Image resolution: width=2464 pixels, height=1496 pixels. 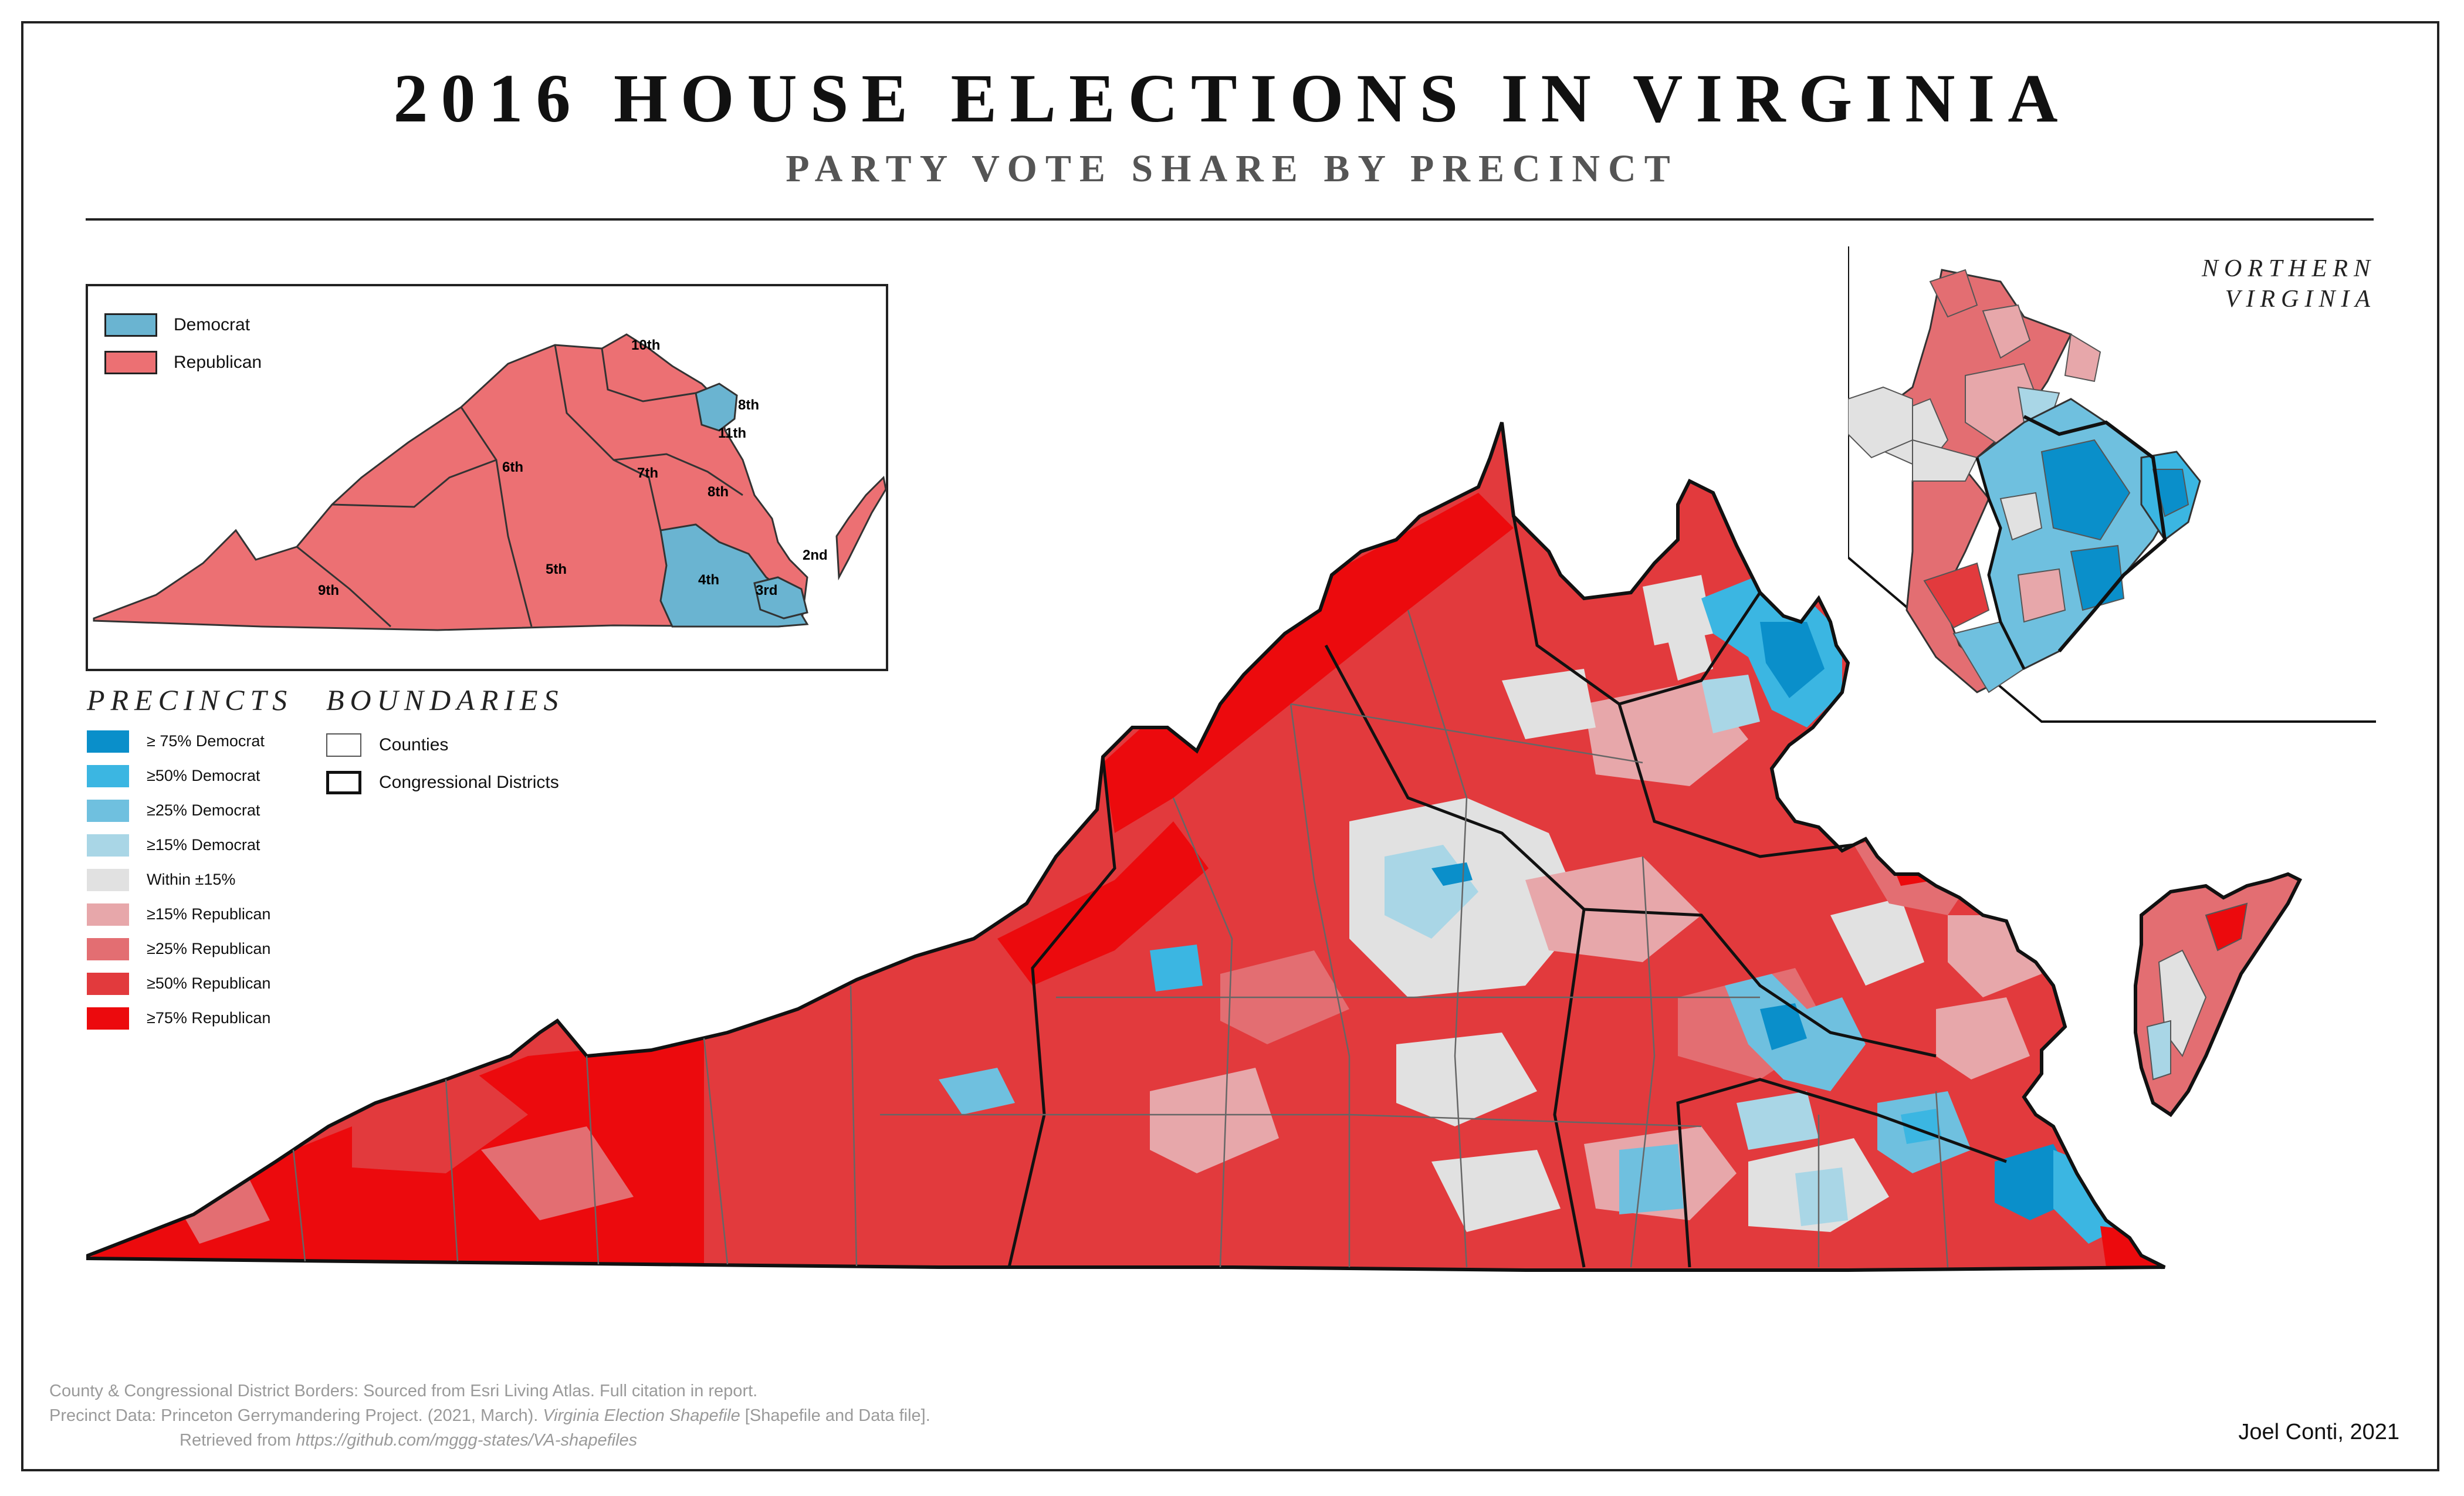 What do you see at coordinates (203, 845) in the screenshot?
I see `legend-label: ≥15% Democrat` at bounding box center [203, 845].